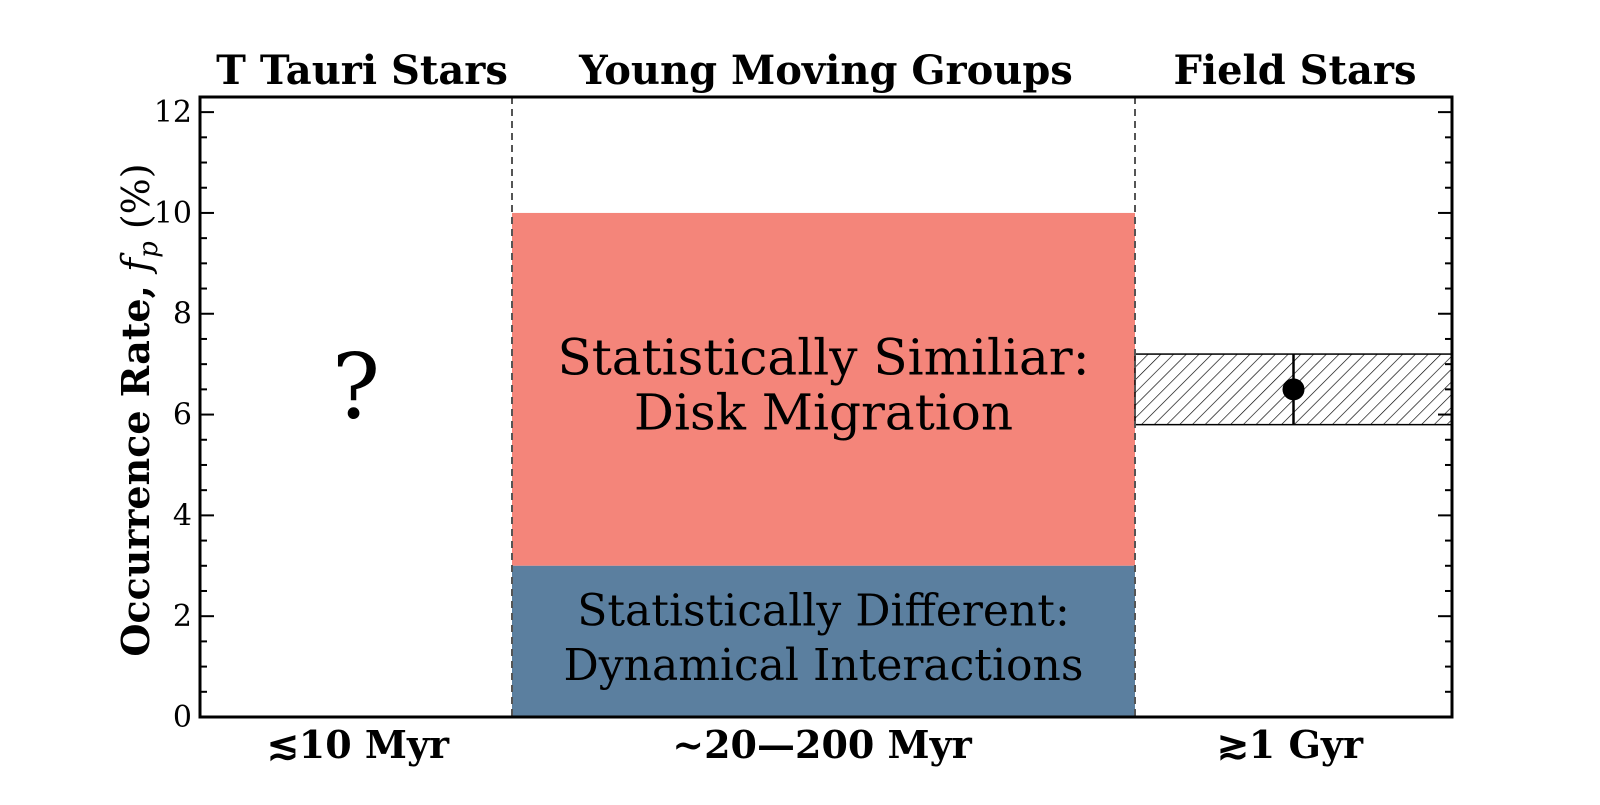  What do you see at coordinates (824, 665) in the screenshot?
I see `bar-label-line2: Dynamical Interactions` at bounding box center [824, 665].